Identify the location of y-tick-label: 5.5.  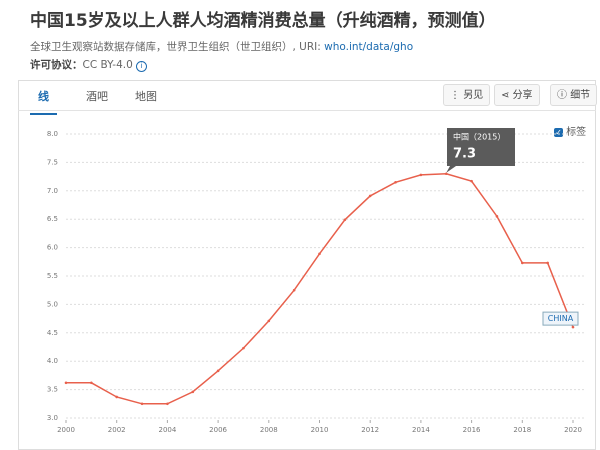
(52, 276).